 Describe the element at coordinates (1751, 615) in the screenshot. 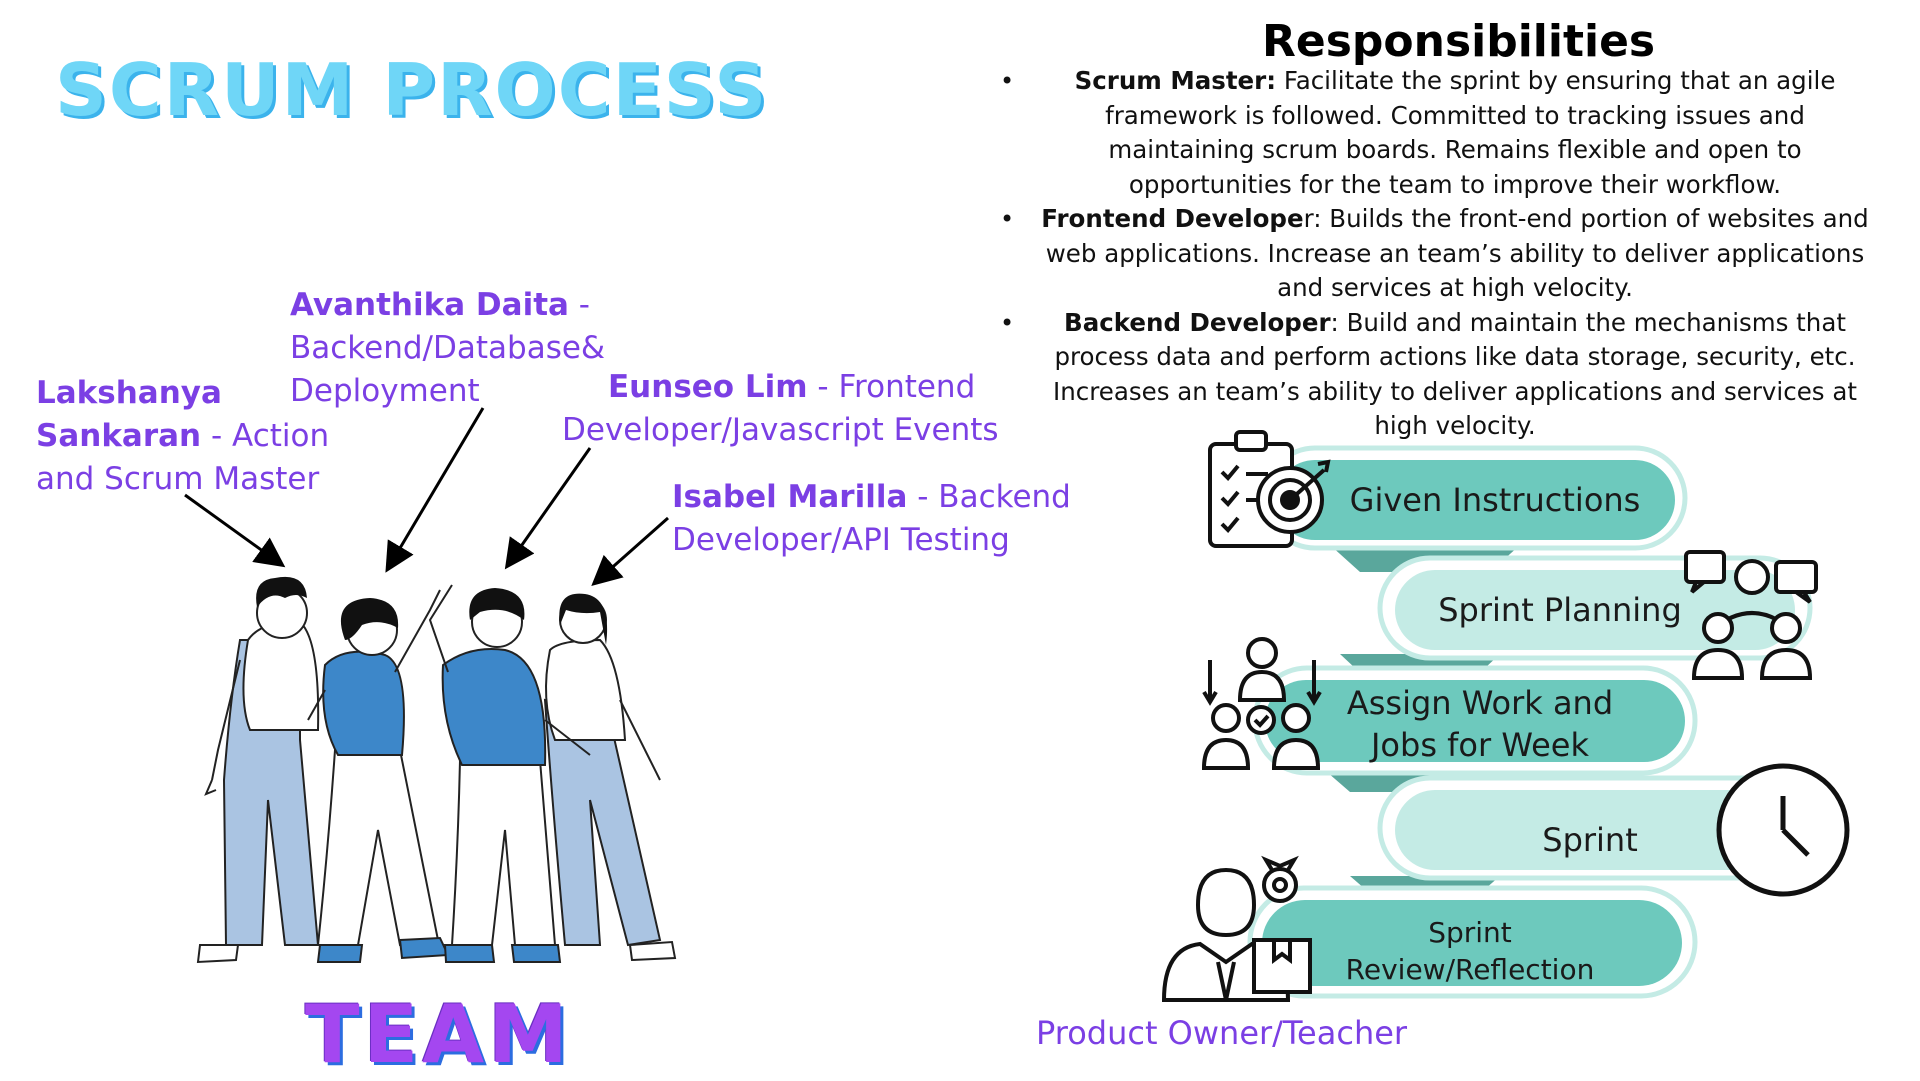

I see `team-meeting-icon` at that location.